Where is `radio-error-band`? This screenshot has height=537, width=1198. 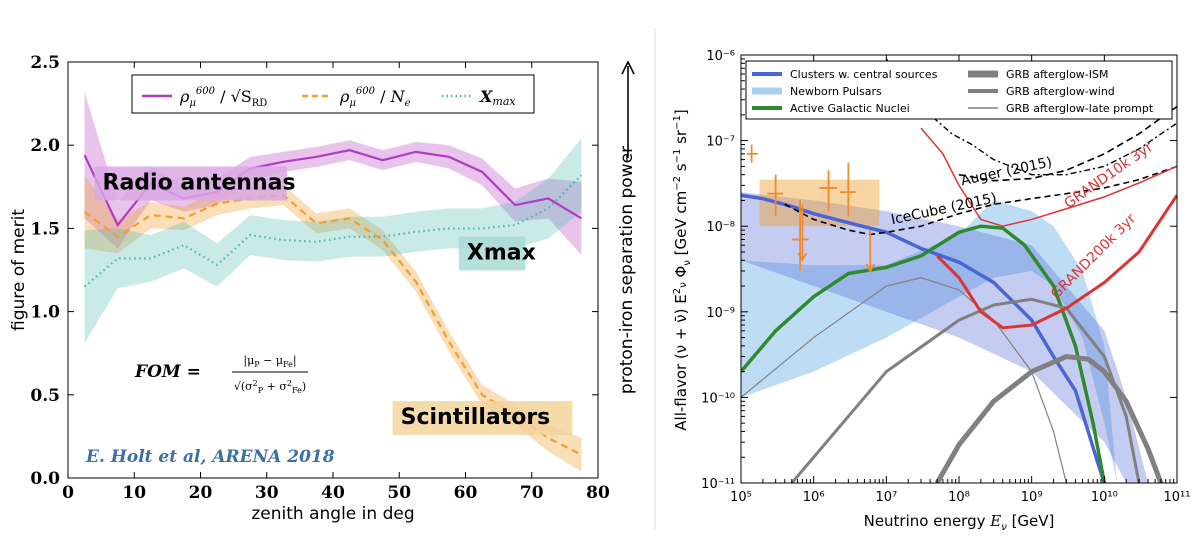
radio-error-band is located at coordinates (333, 173).